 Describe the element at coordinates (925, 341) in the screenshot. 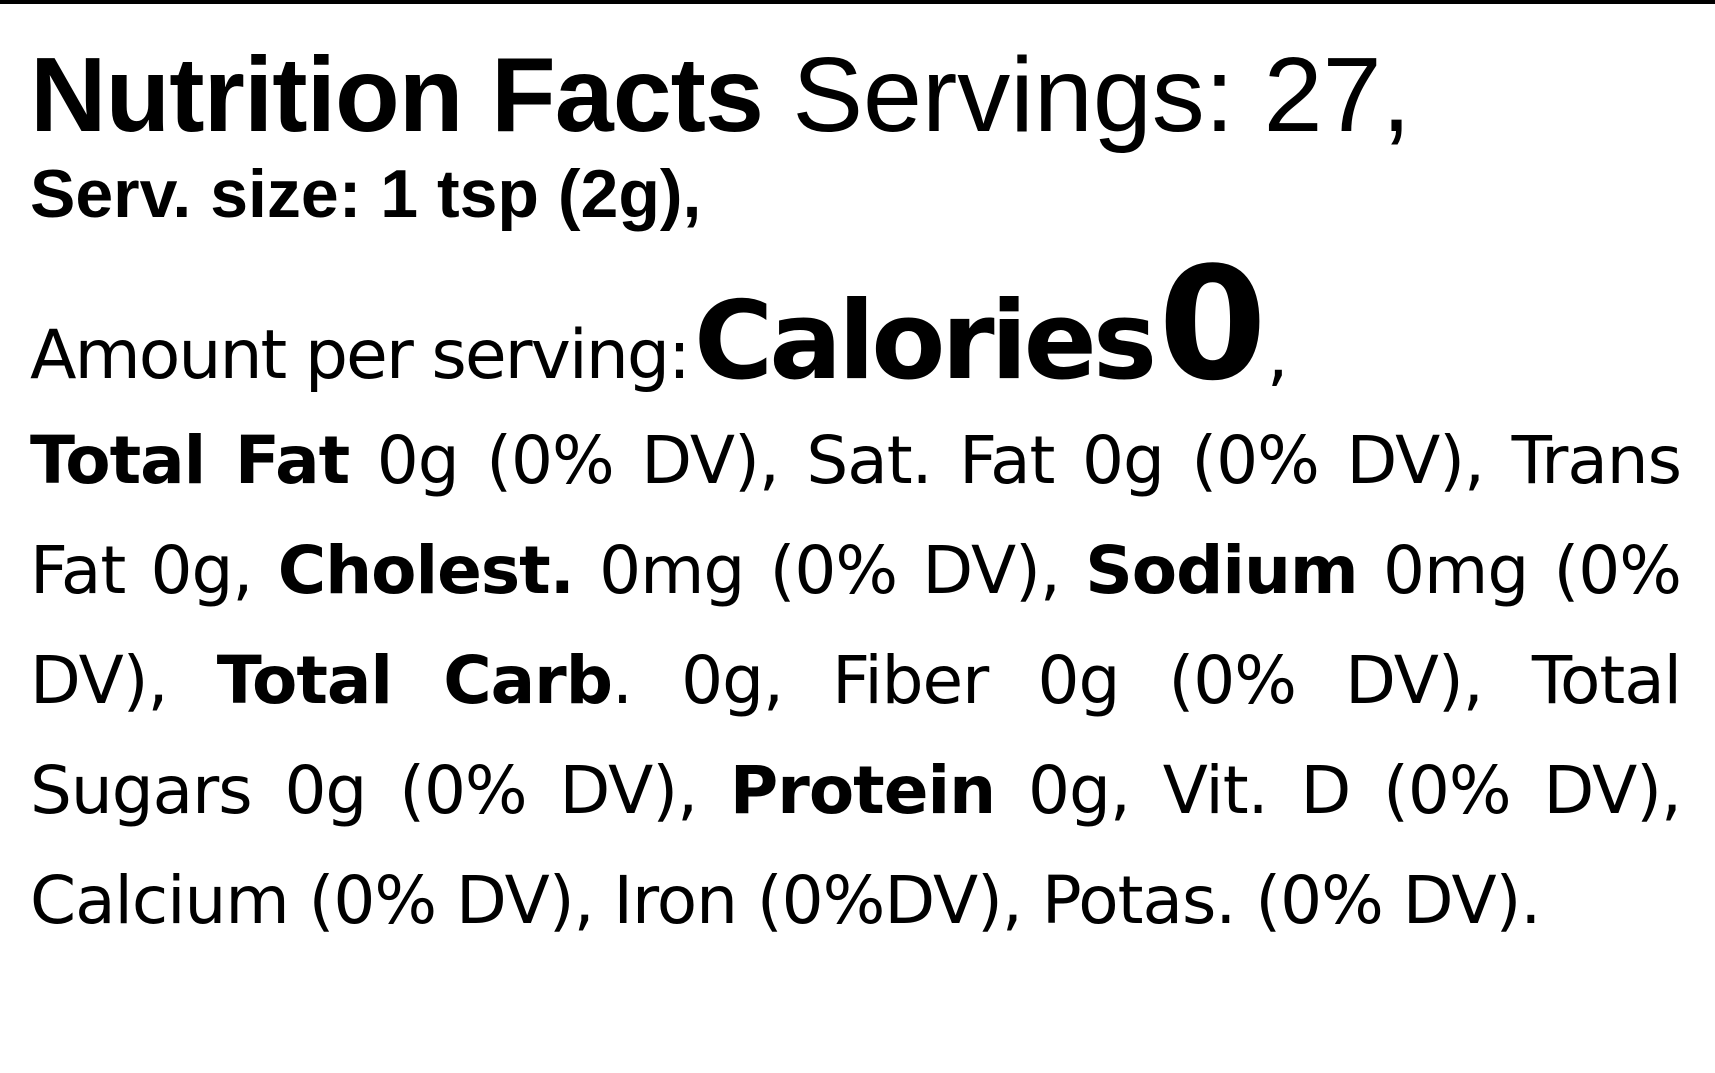

I see `calories-label: Calories` at that location.